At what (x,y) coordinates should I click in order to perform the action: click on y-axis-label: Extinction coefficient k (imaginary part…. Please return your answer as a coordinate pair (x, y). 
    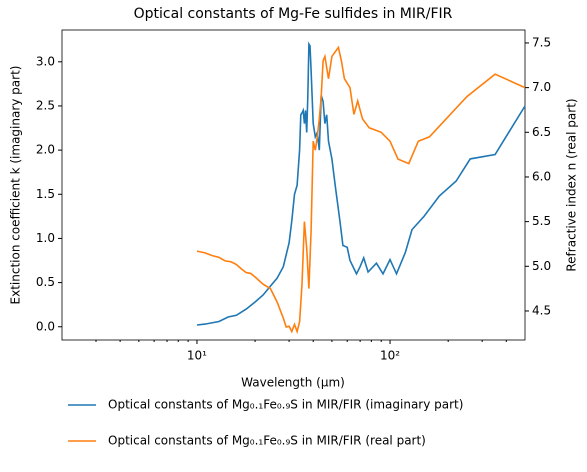
    Looking at the image, I should click on (16, 185).